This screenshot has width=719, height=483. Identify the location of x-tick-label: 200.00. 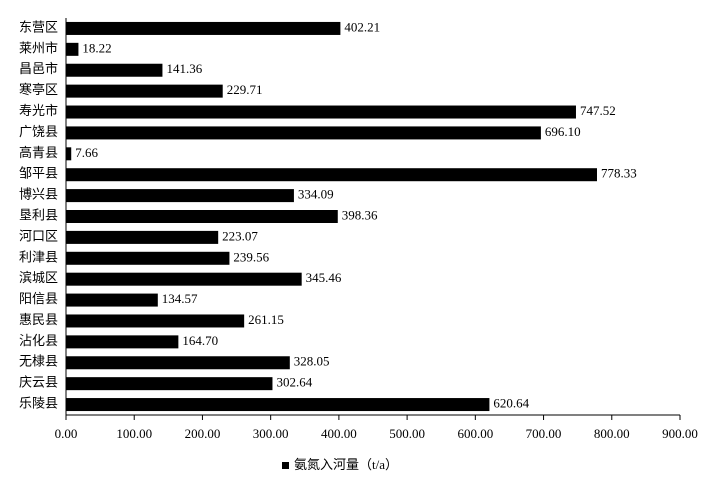
(203, 433).